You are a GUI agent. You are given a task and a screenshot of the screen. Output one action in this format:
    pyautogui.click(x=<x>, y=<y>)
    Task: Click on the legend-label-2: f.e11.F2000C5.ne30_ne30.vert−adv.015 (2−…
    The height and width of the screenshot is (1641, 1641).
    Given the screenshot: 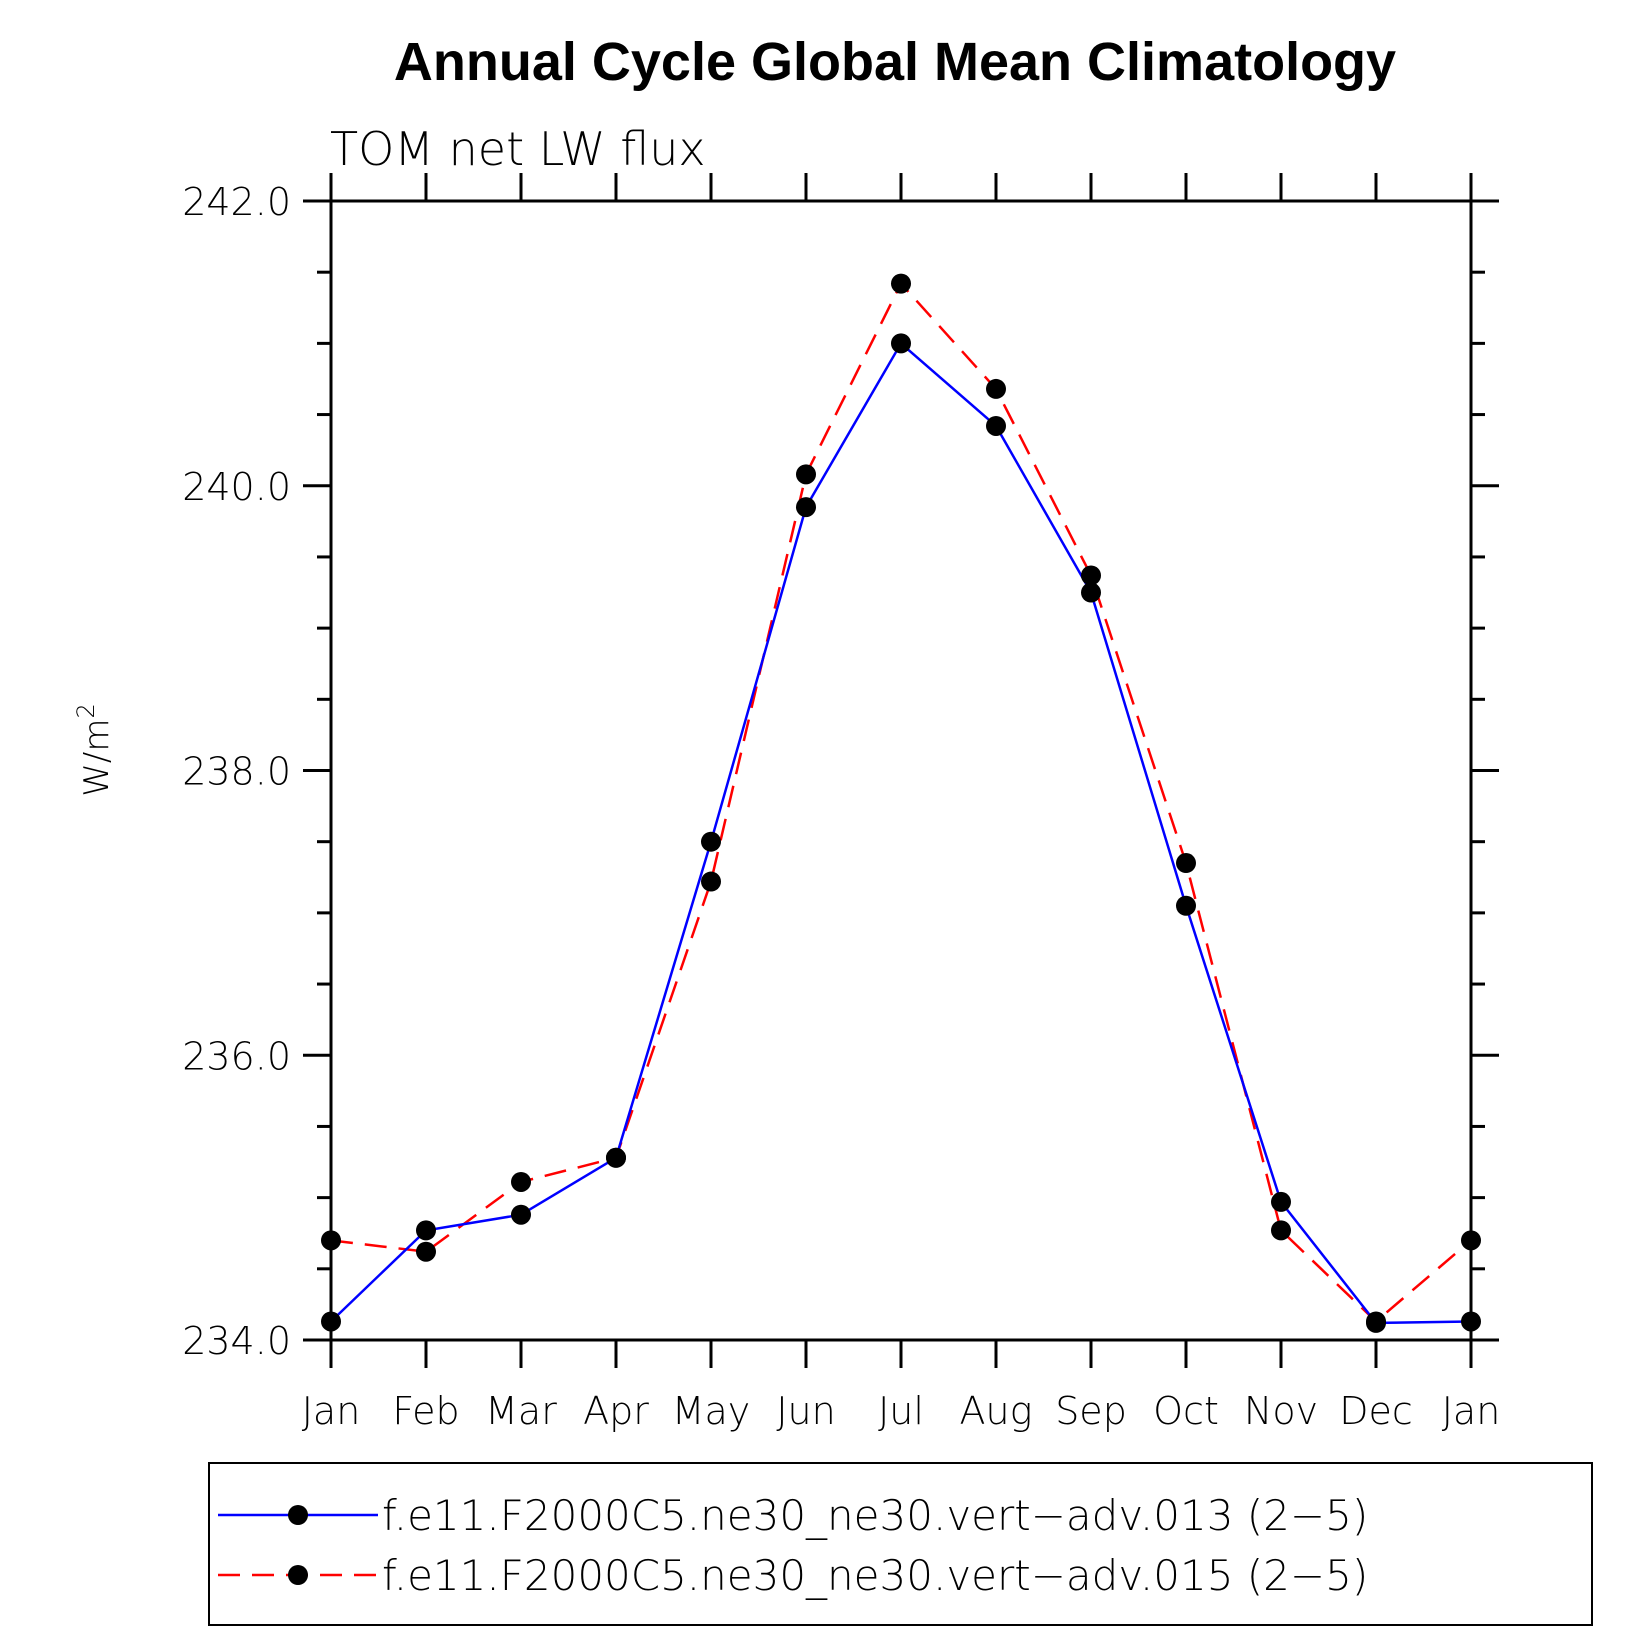 What is the action you would take?
    pyautogui.click(x=875, y=1575)
    